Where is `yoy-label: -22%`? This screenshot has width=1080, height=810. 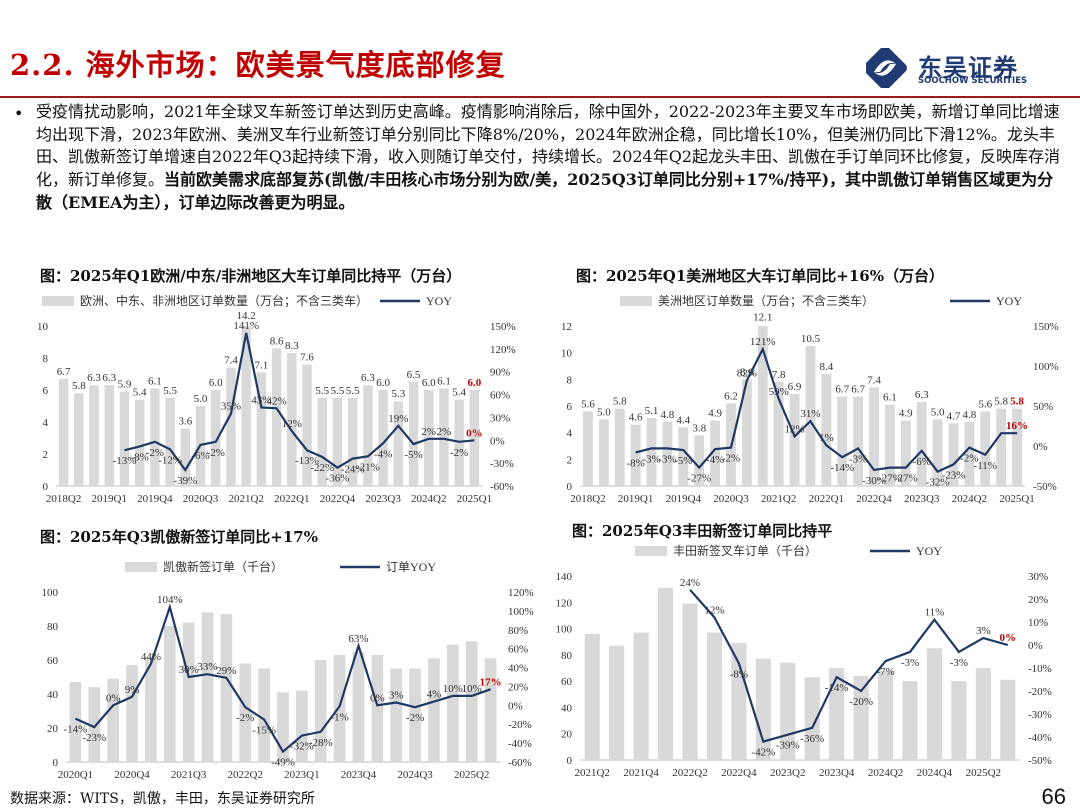 yoy-label: -22% is located at coordinates (322, 468).